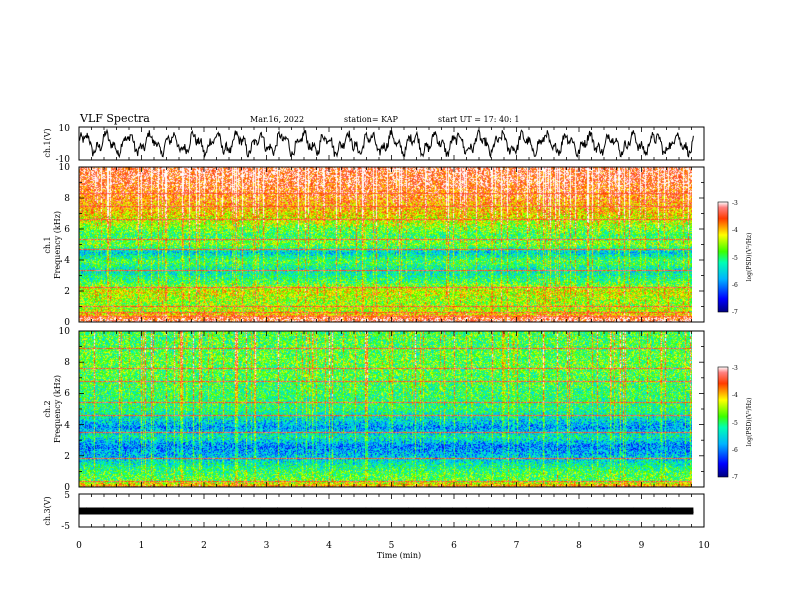 This screenshot has width=792, height=612. I want to click on ch1-cb-tick--3: -3, so click(735, 203).